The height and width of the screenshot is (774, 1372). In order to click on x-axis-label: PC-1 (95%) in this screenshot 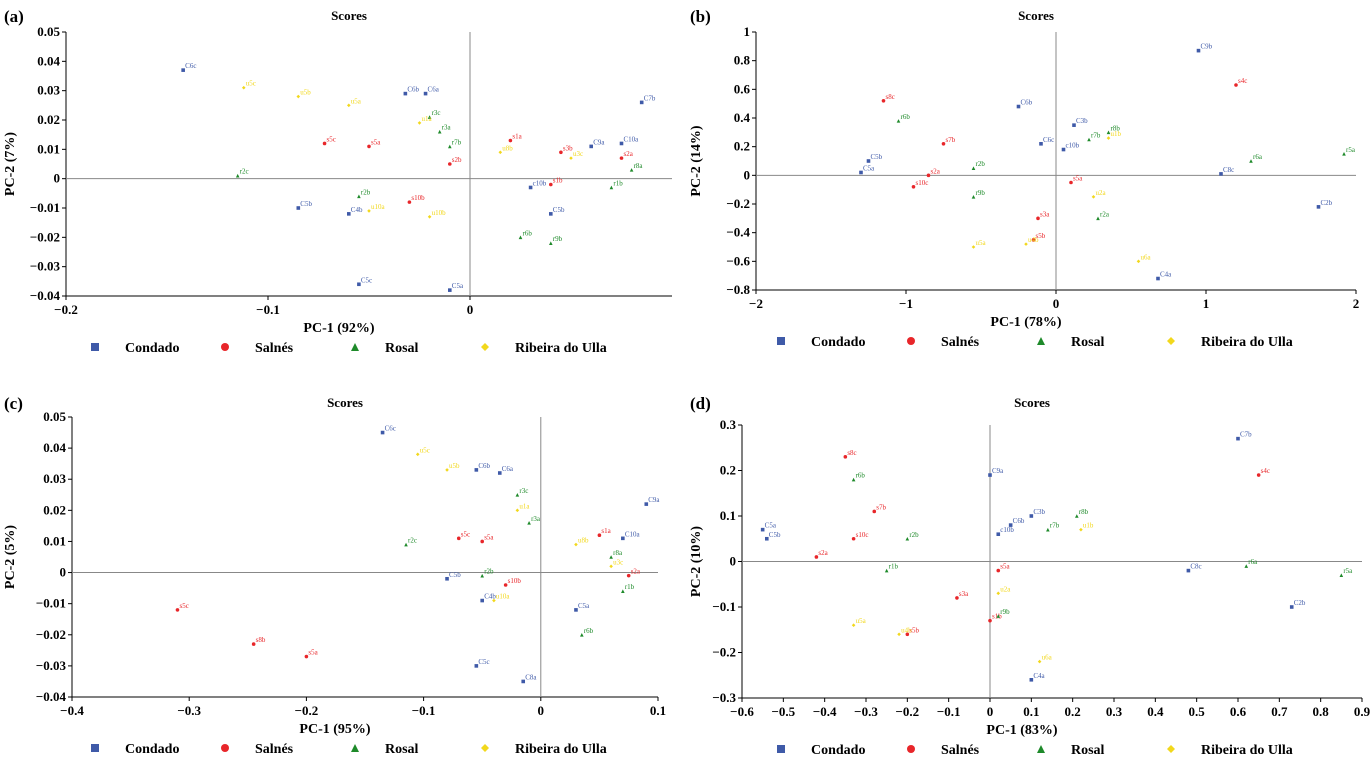, I will do `click(334, 729)`.